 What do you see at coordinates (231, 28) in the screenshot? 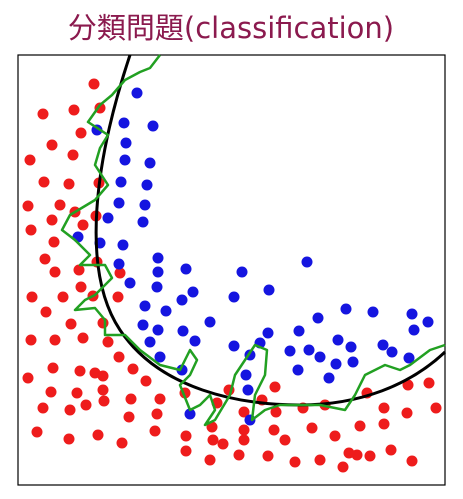
I see `title: 分類問題(classification)` at bounding box center [231, 28].